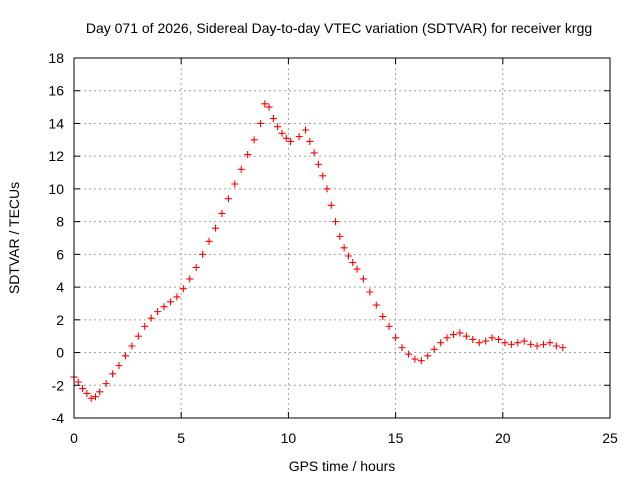 The height and width of the screenshot is (480, 640). I want to click on y-tick-label: 0, so click(60, 353).